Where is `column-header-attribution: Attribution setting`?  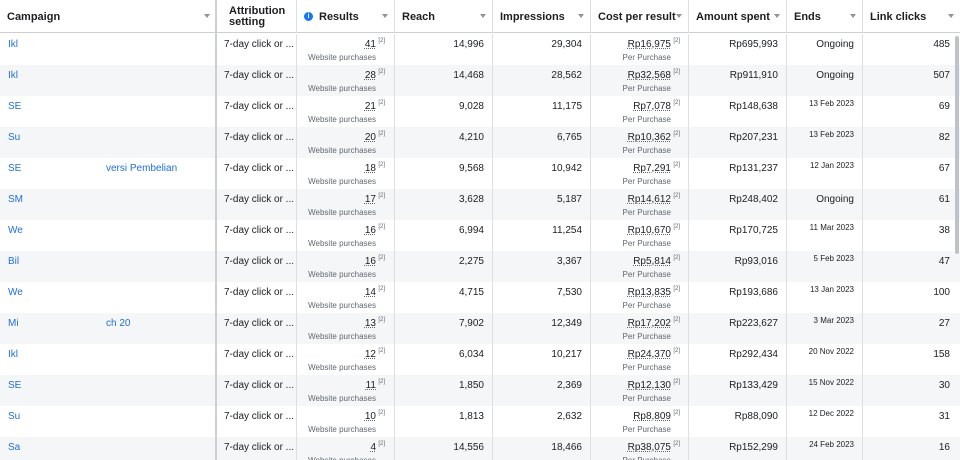 column-header-attribution: Attribution setting is located at coordinates (256, 16).